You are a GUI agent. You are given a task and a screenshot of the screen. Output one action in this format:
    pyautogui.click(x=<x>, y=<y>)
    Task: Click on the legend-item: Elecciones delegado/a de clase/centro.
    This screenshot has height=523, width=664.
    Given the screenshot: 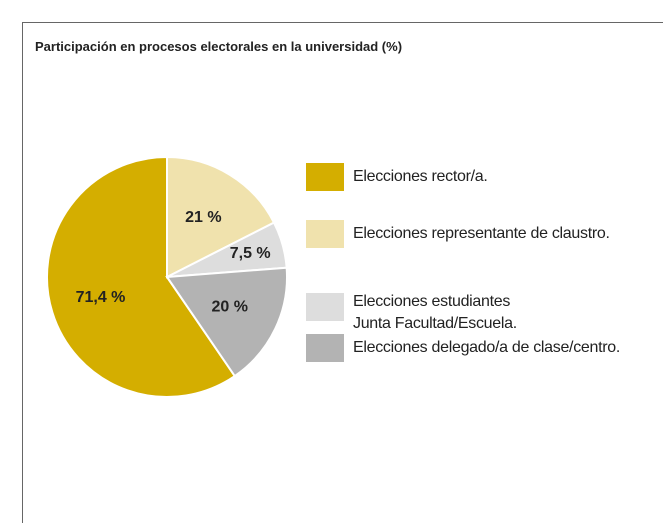 What is the action you would take?
    pyautogui.click(x=463, y=348)
    